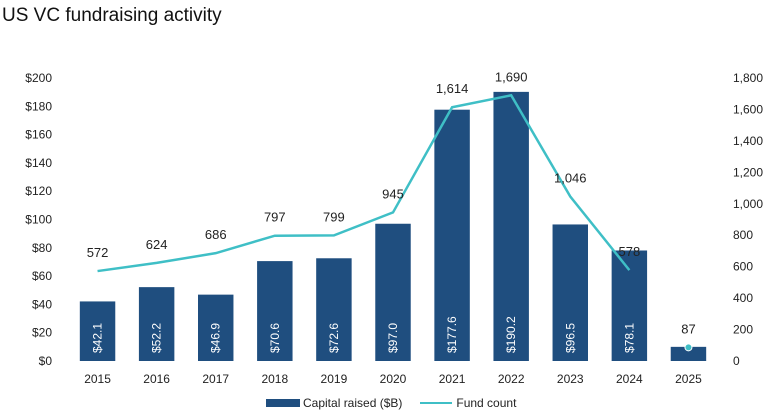 This screenshot has width=768, height=419. I want to click on y-left-tick-label: $20, so click(42, 333).